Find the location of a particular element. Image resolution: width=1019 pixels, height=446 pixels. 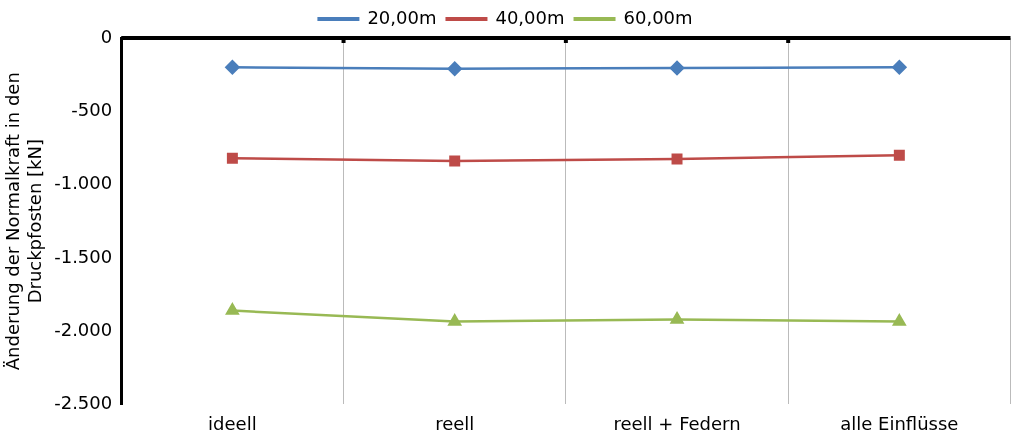

y-tick-label: -1.000 is located at coordinates (83, 183).